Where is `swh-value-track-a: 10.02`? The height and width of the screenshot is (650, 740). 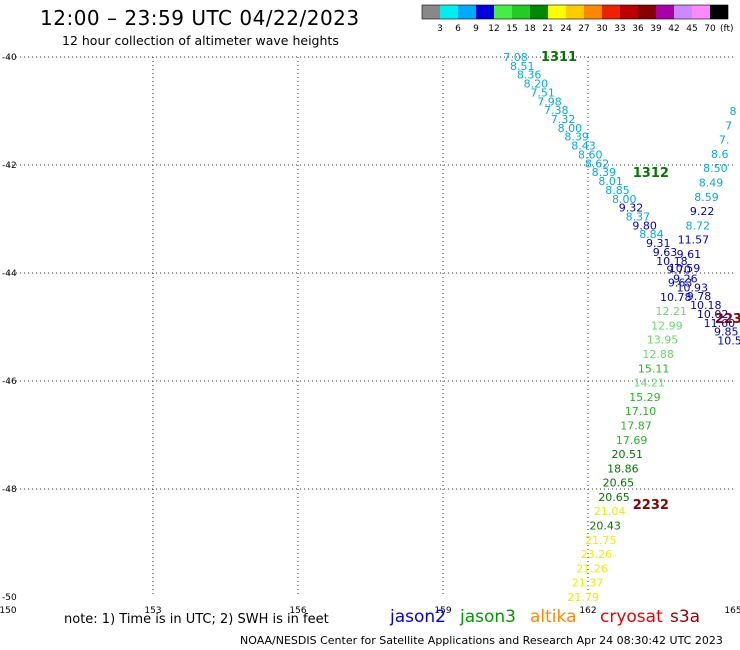
swh-value-track-a: 10.02 is located at coordinates (713, 314).